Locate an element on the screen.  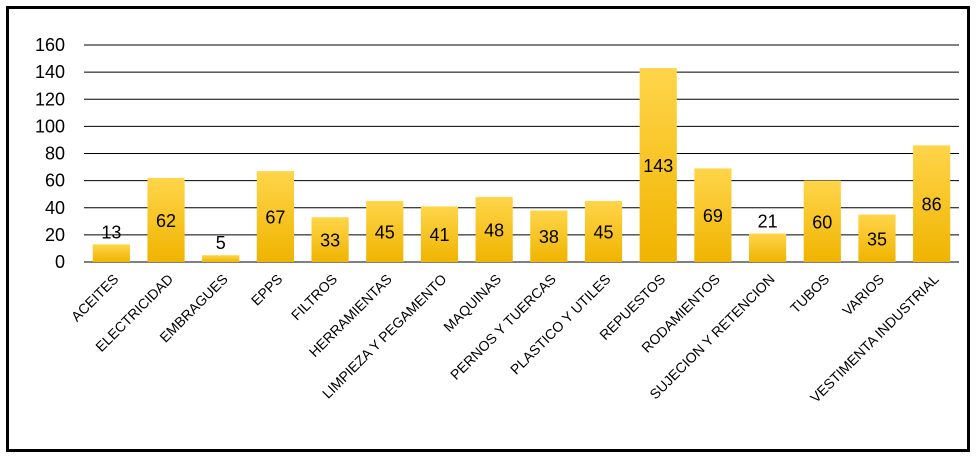
data-label: 13 is located at coordinates (111, 232).